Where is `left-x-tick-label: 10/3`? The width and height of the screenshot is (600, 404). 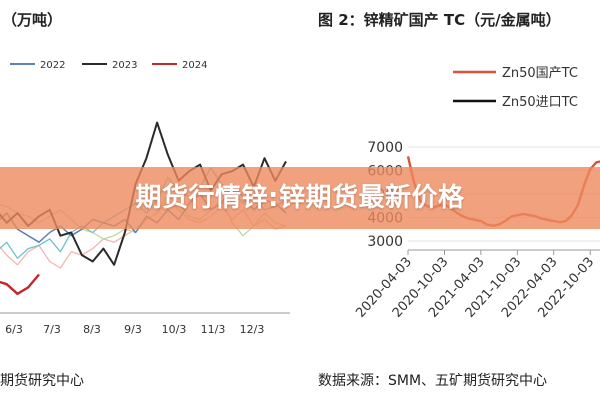
left-x-tick-label: 10/3 is located at coordinates (174, 329).